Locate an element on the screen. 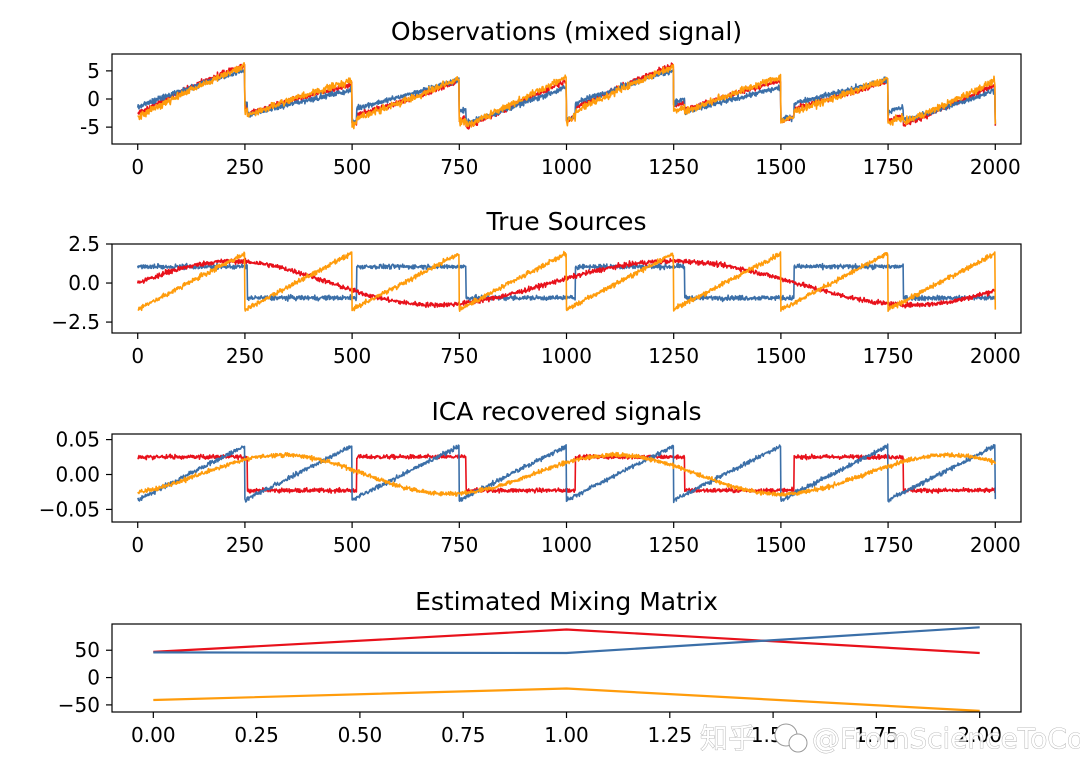 The height and width of the screenshot is (781, 1080). x-tick-label: 0.50 is located at coordinates (360, 735).